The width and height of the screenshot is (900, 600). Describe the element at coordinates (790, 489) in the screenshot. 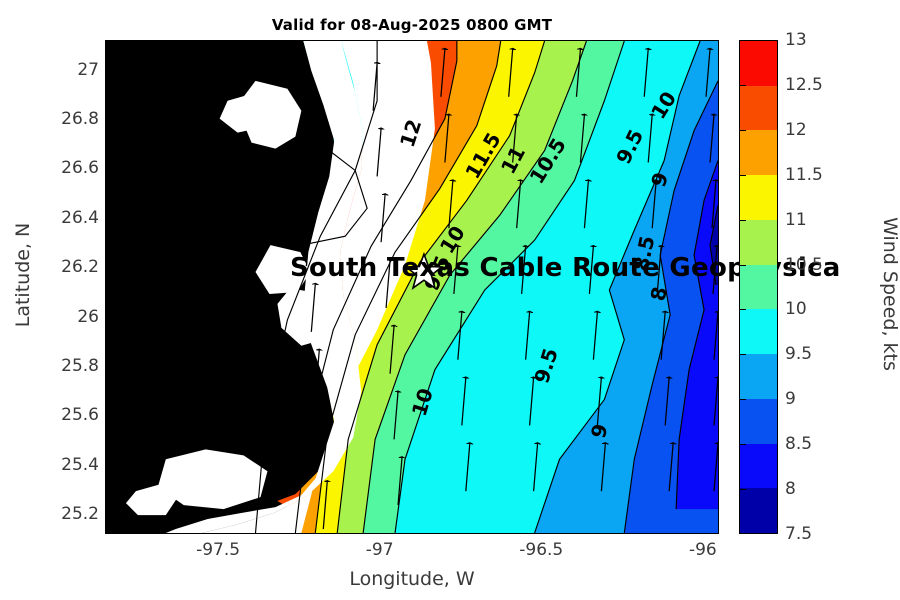

I see `colorbar-tick-label: 8` at that location.